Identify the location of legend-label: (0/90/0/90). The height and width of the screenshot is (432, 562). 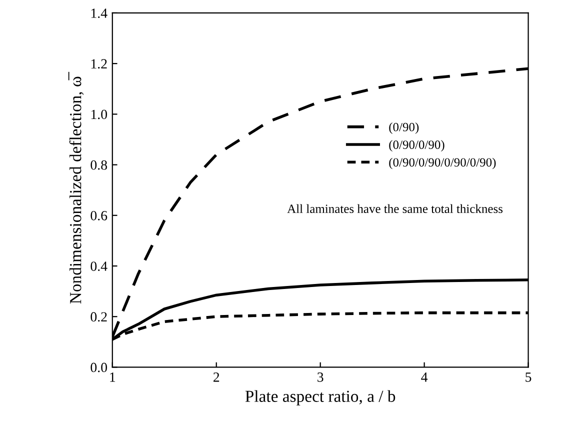
(416, 146).